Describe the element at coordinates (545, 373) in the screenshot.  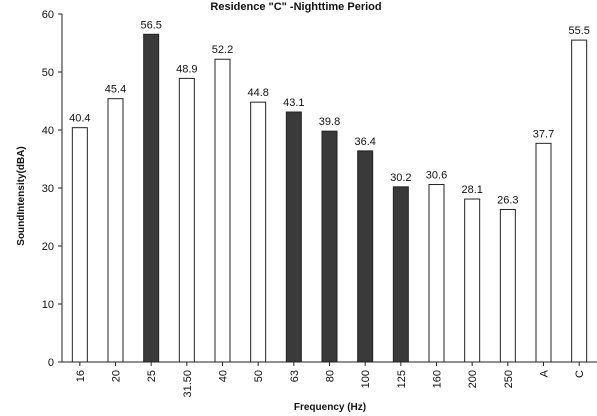
I see `x-tick-label: A` at that location.